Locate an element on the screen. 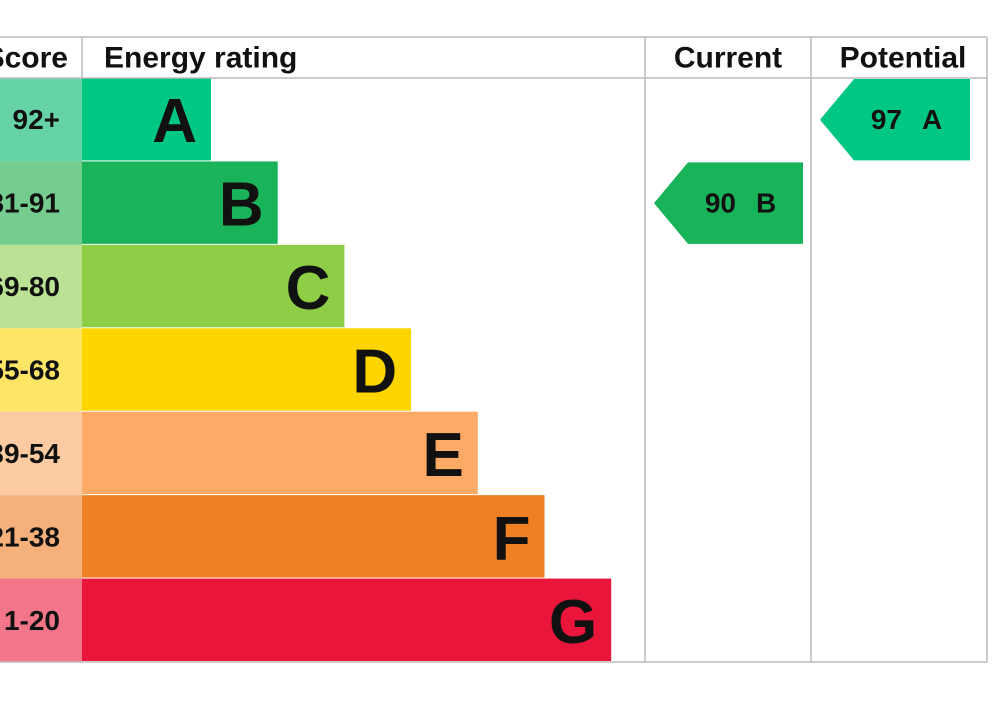  score-label: 92+ is located at coordinates (37, 119).